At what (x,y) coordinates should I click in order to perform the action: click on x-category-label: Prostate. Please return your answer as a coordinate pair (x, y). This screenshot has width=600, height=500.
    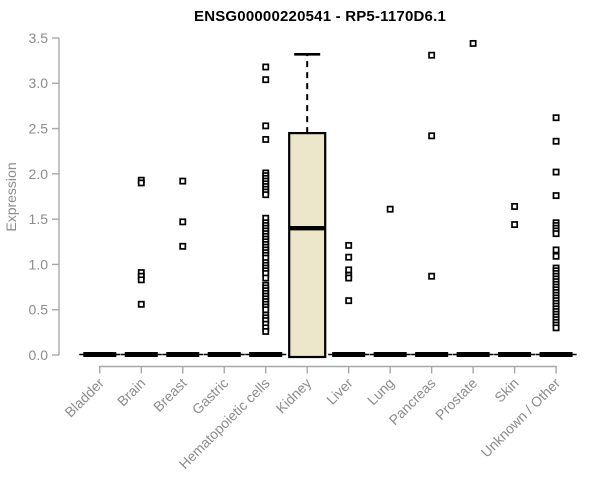
    Looking at the image, I should click on (456, 399).